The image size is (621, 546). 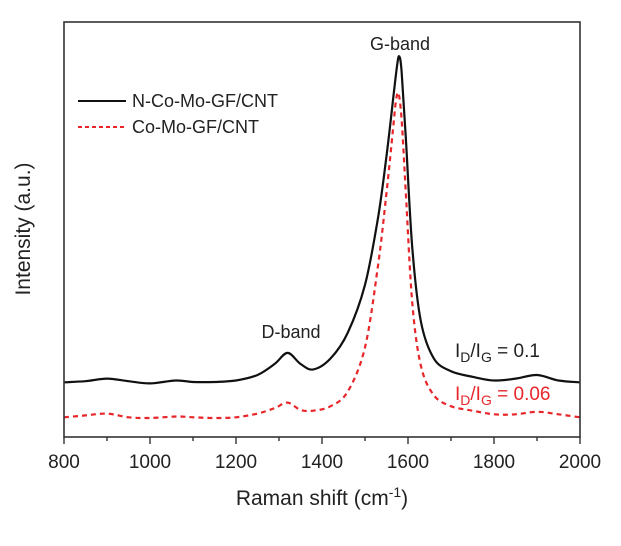 What do you see at coordinates (457, 394) in the screenshot?
I see `ratio2-i-1: I` at bounding box center [457, 394].